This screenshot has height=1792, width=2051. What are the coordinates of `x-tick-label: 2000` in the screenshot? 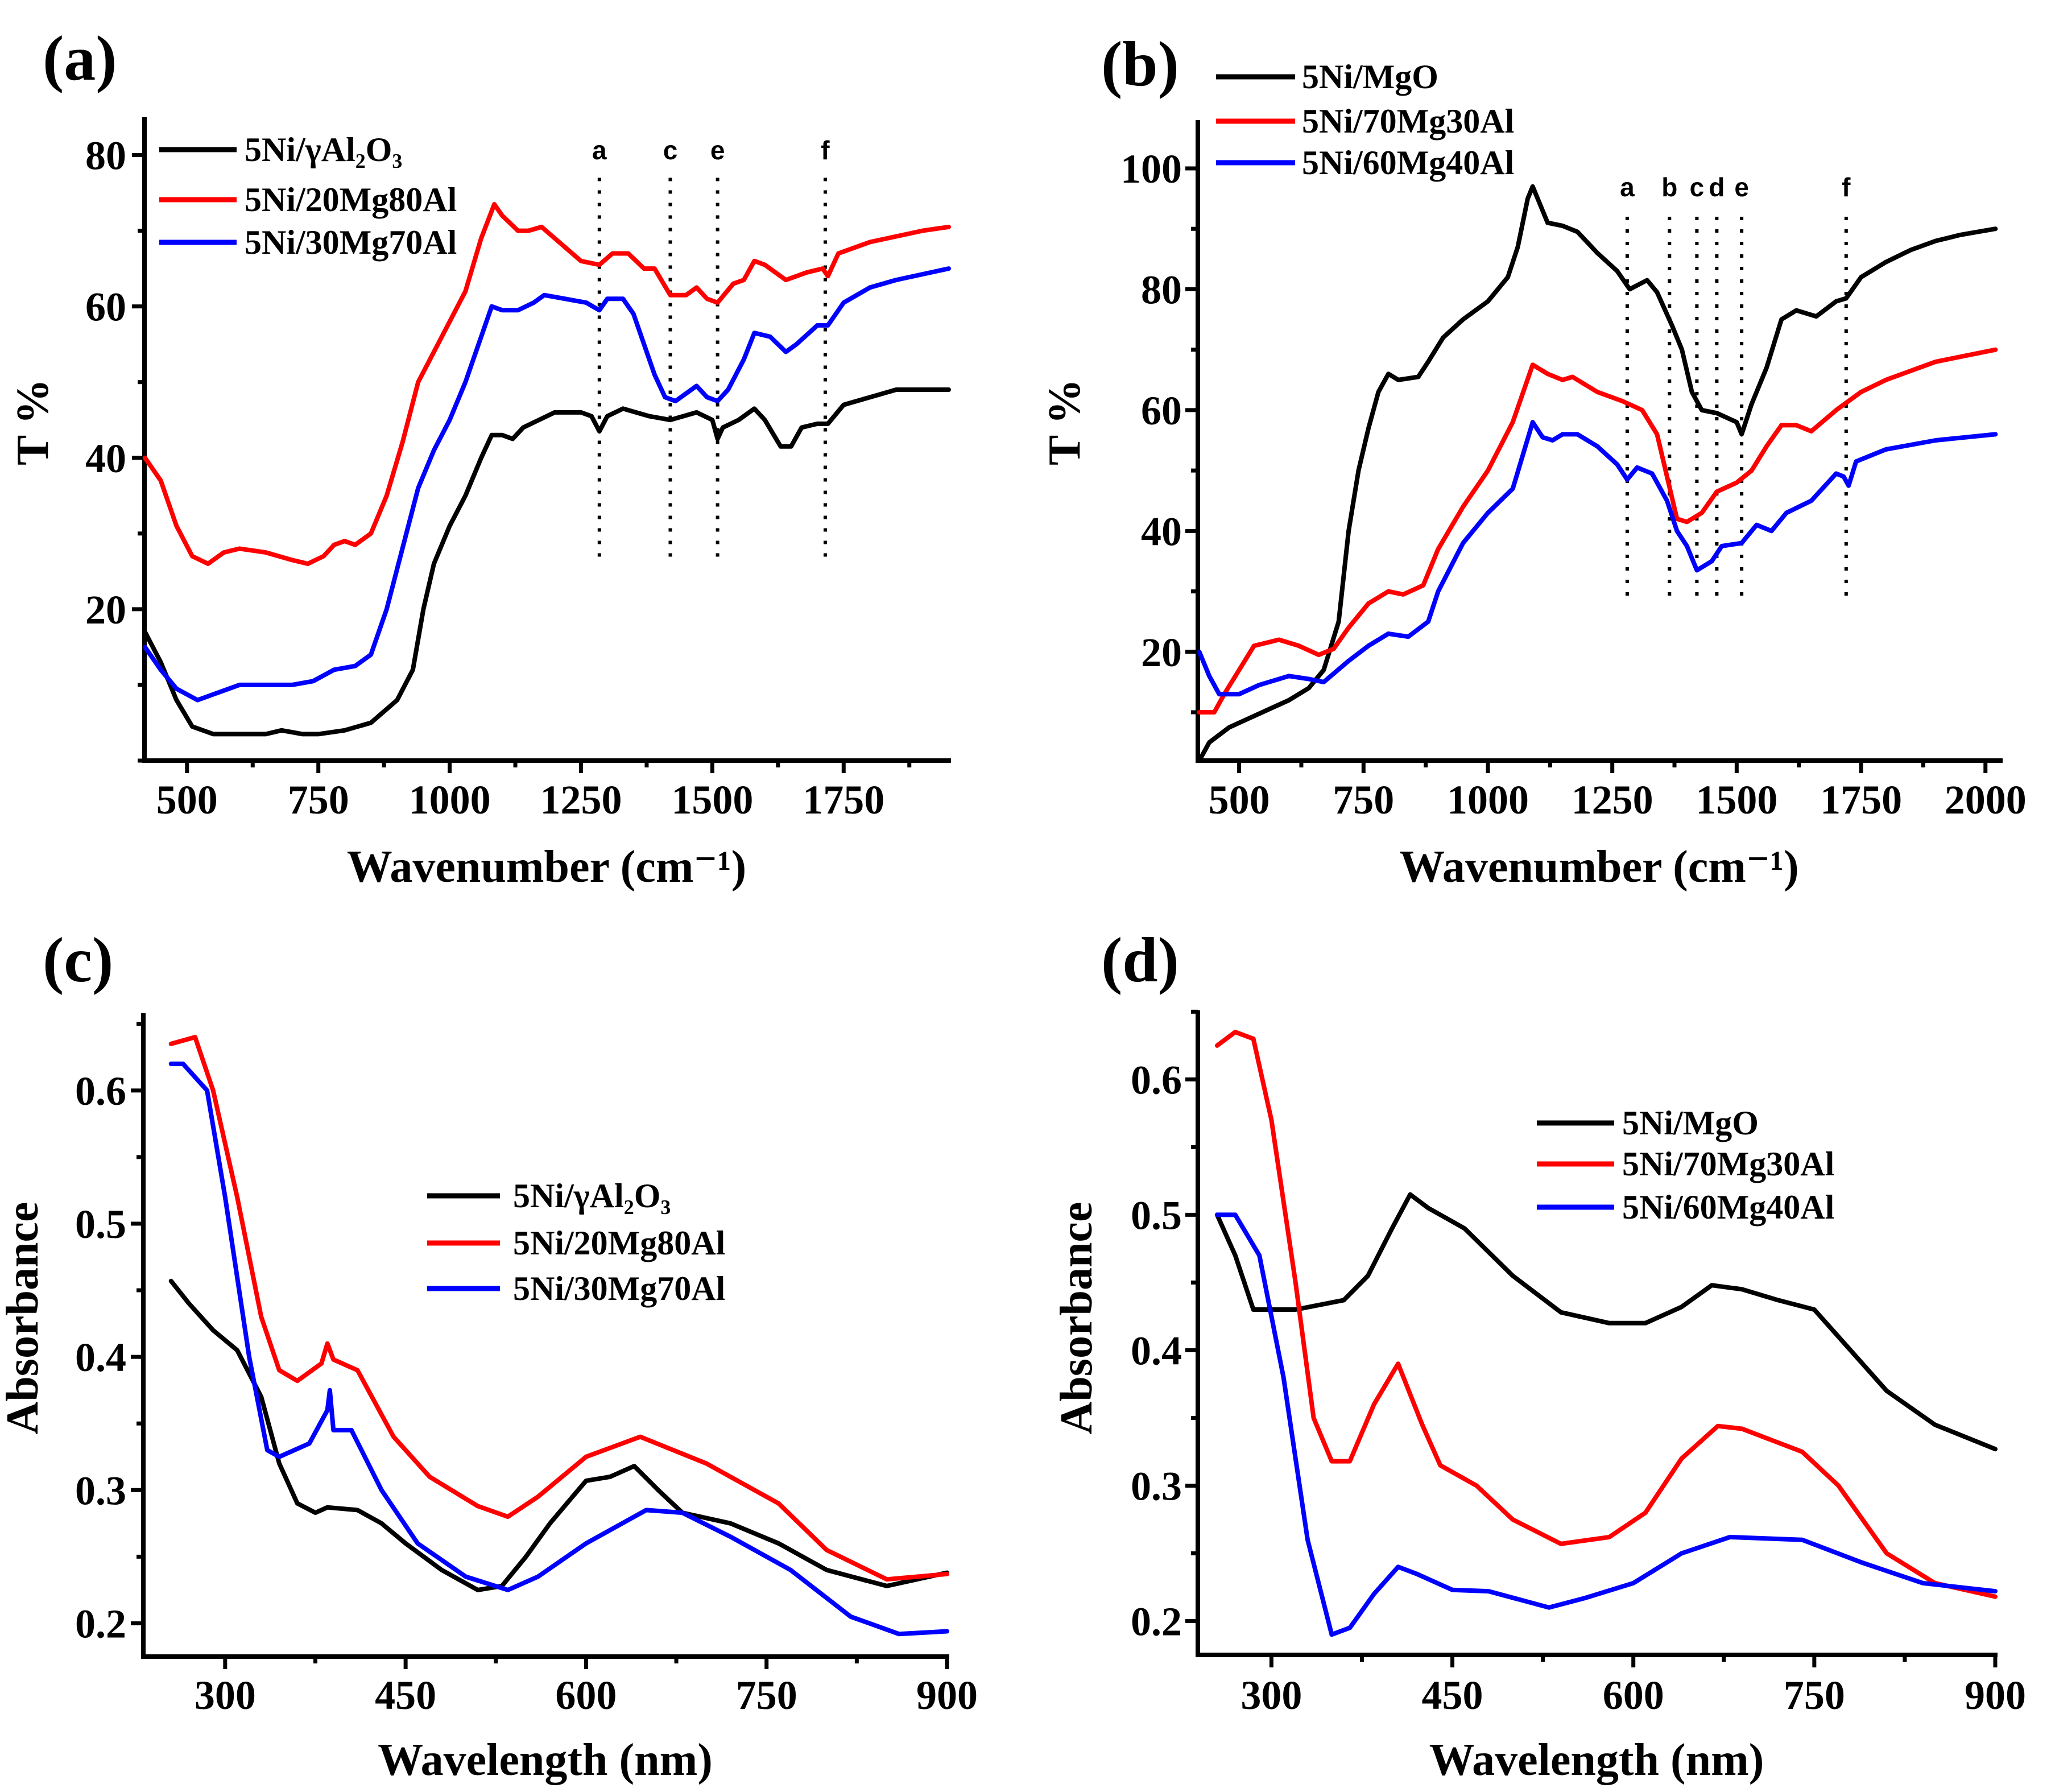 It's located at (1986, 800).